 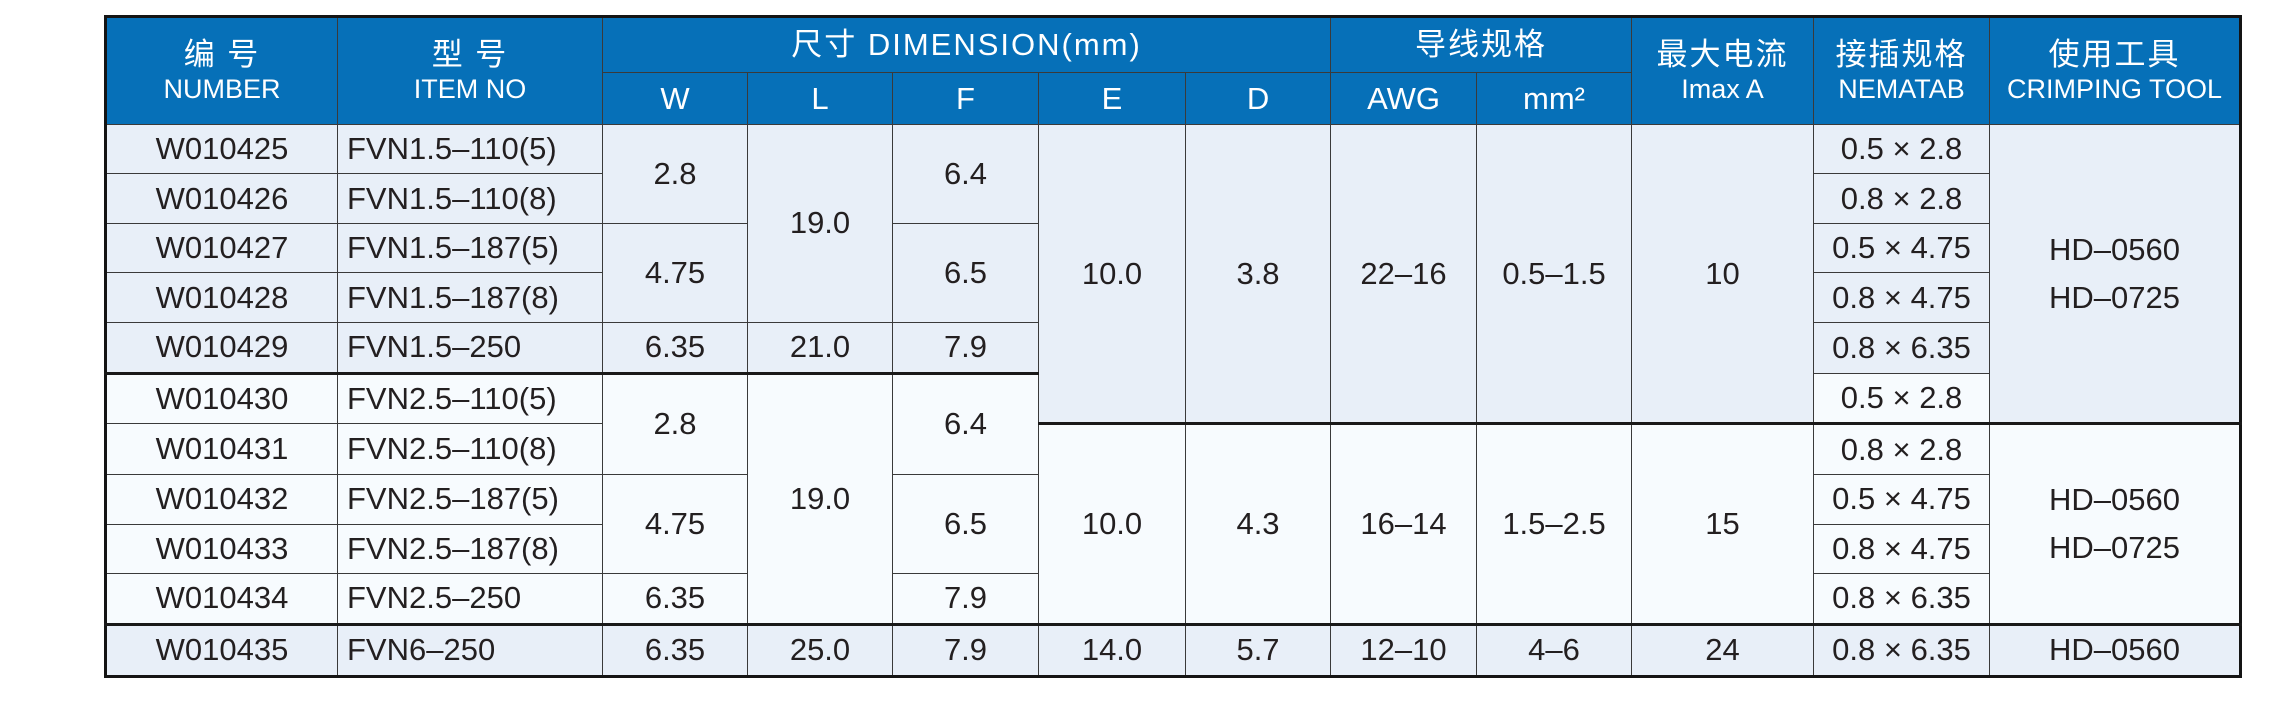 What do you see at coordinates (470, 297) in the screenshot?
I see `cell-item-no: FVN1.5–187(8)` at bounding box center [470, 297].